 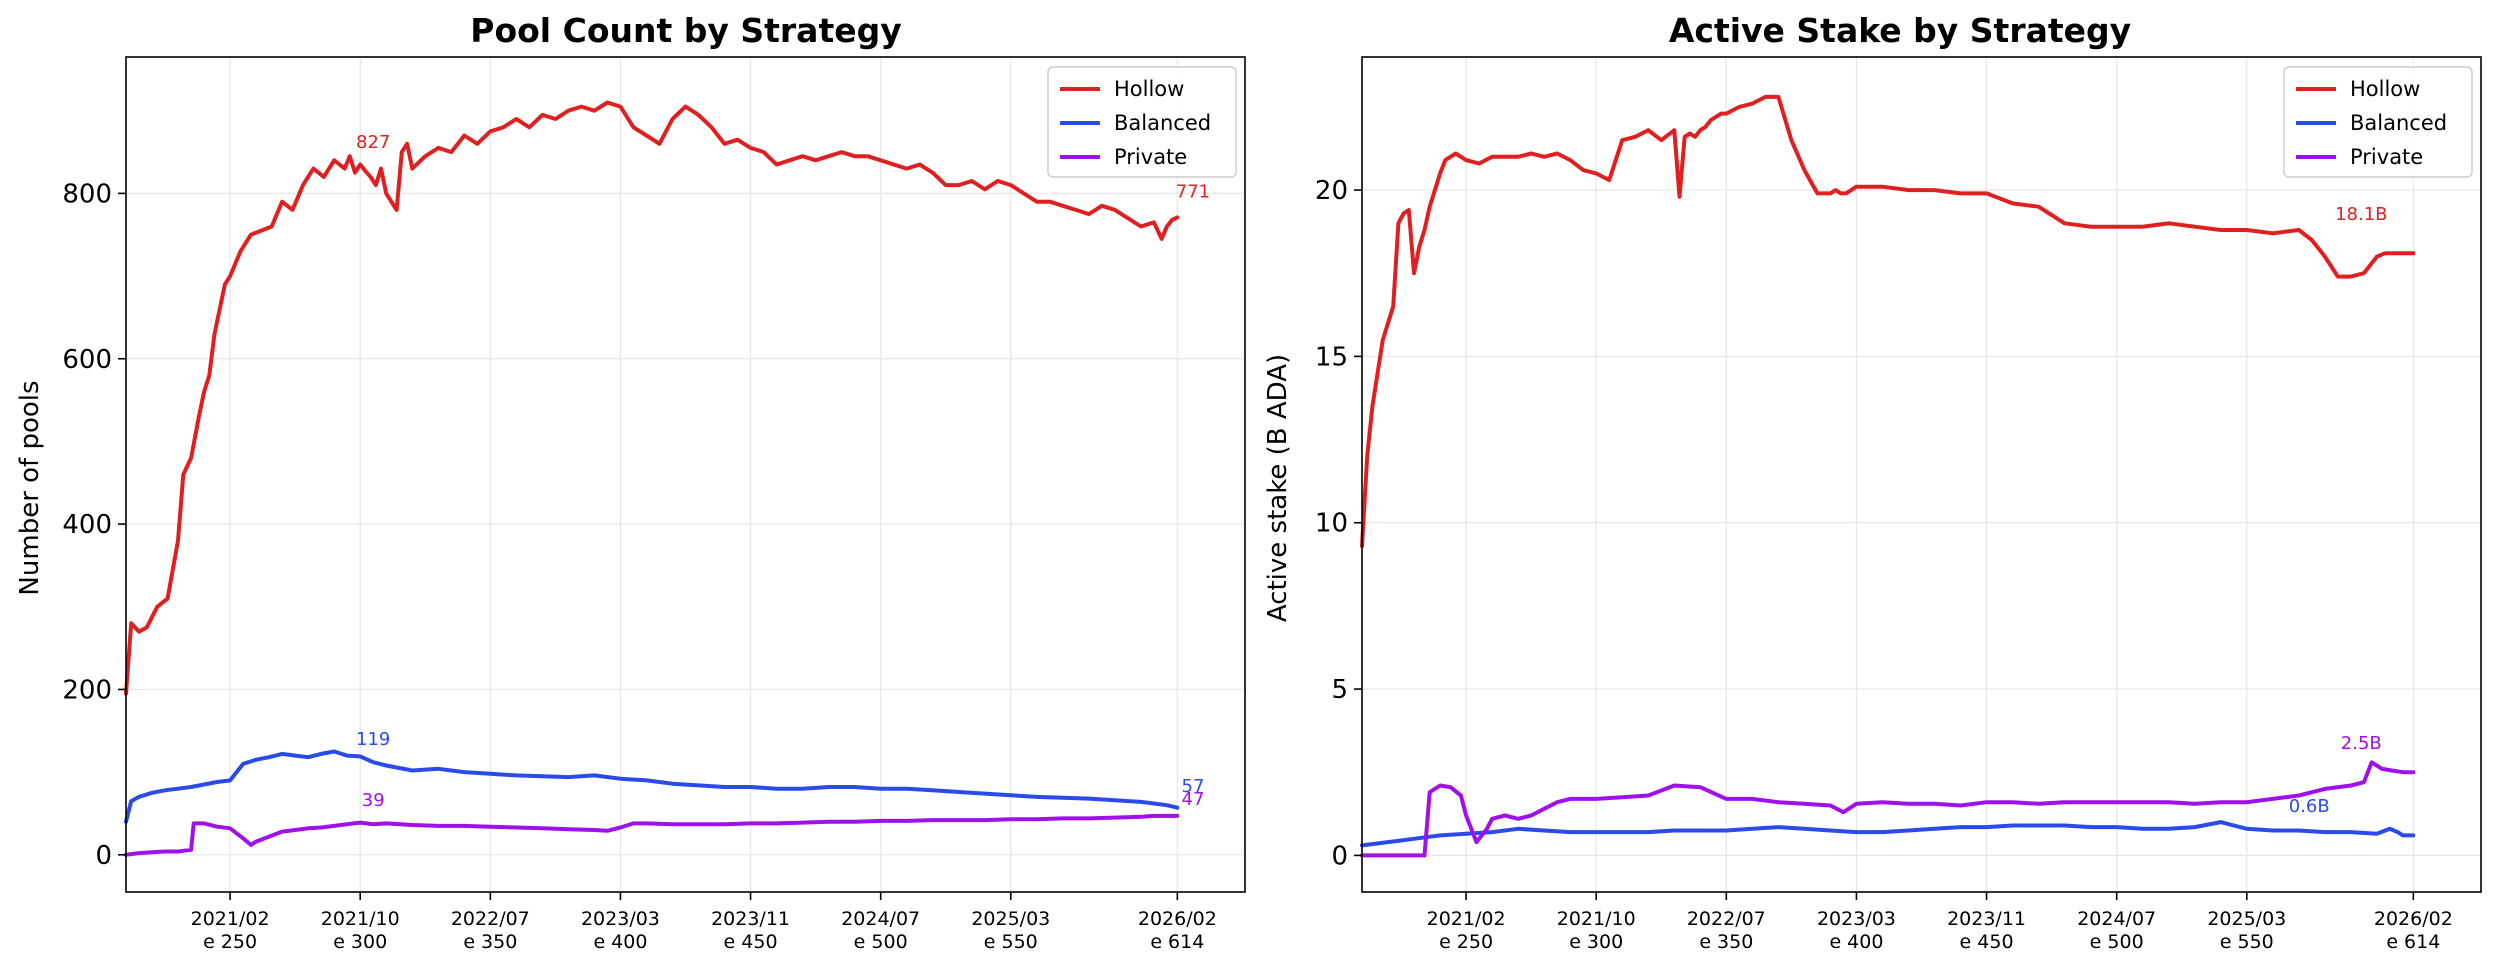 I want to click on y-tick-label: 5, so click(x=1339, y=690).